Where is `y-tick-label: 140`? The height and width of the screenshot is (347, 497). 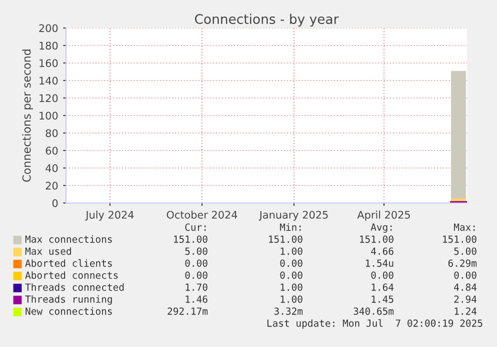 y-tick-label: 140 is located at coordinates (49, 80).